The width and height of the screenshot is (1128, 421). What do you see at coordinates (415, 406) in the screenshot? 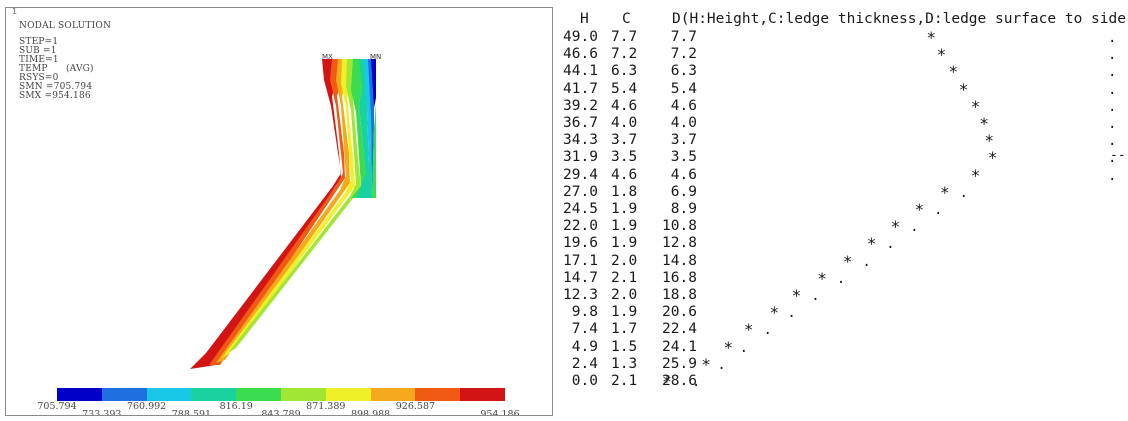
I see `colorbar-label-top: 926.587` at bounding box center [415, 406].